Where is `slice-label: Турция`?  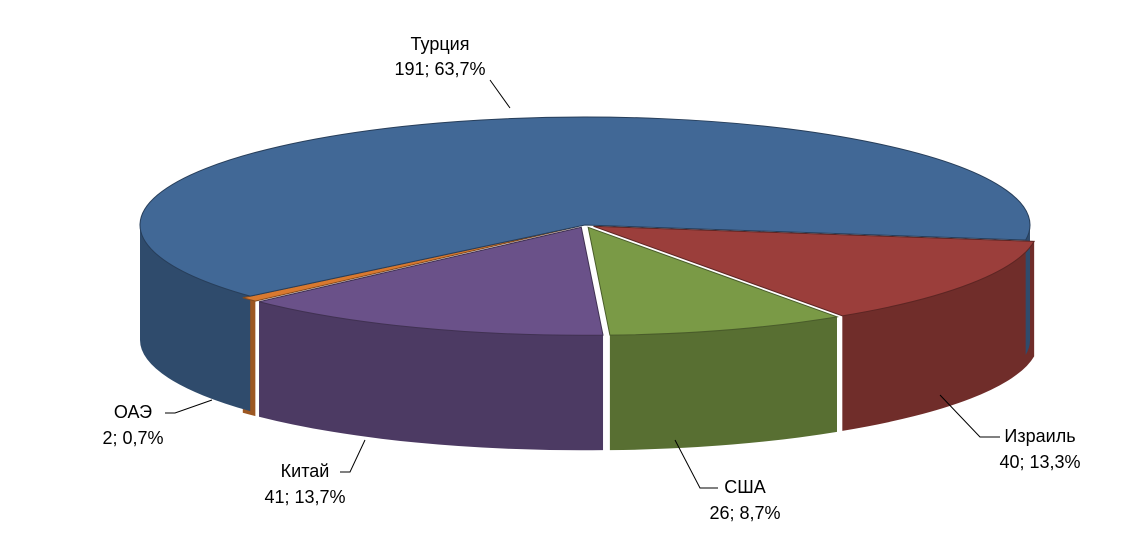 slice-label: Турция is located at coordinates (440, 44).